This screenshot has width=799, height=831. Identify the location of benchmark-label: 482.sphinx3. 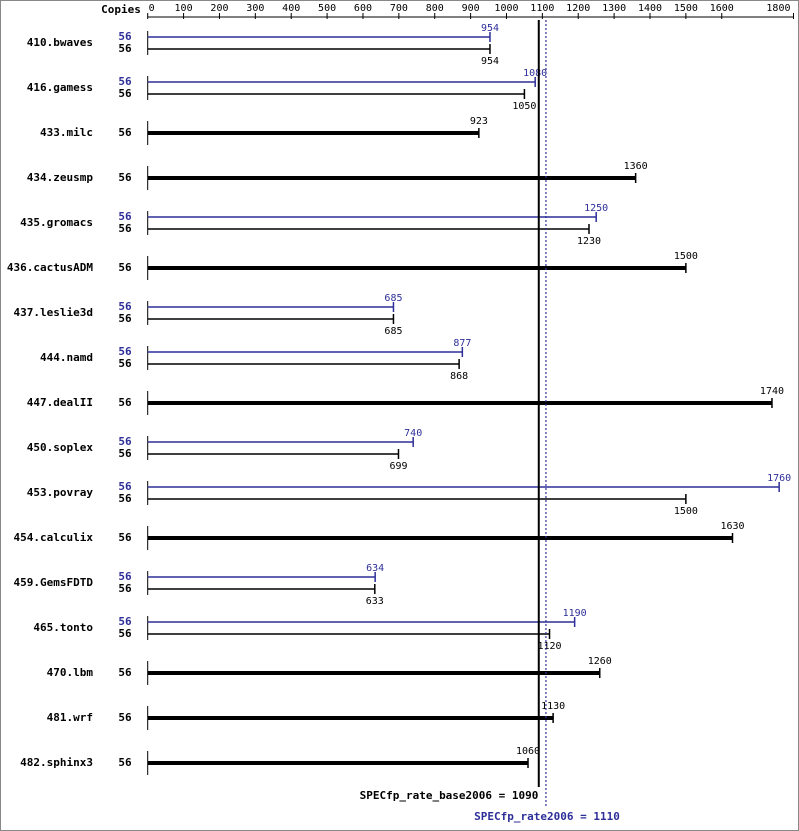
(56, 762).